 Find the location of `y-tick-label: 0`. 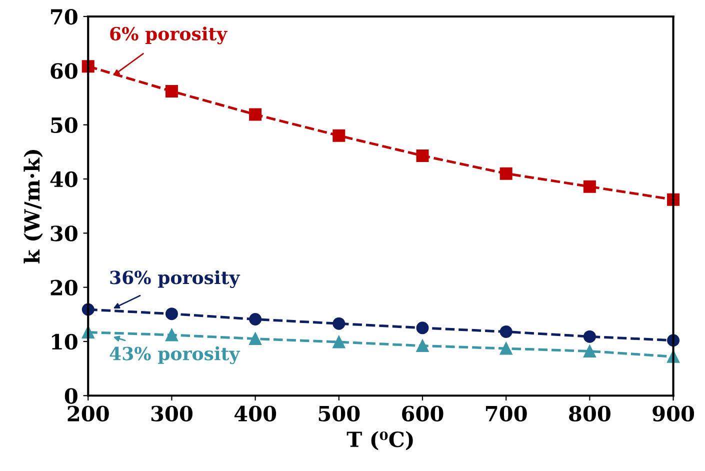

y-tick-label: 0 is located at coordinates (71, 396).